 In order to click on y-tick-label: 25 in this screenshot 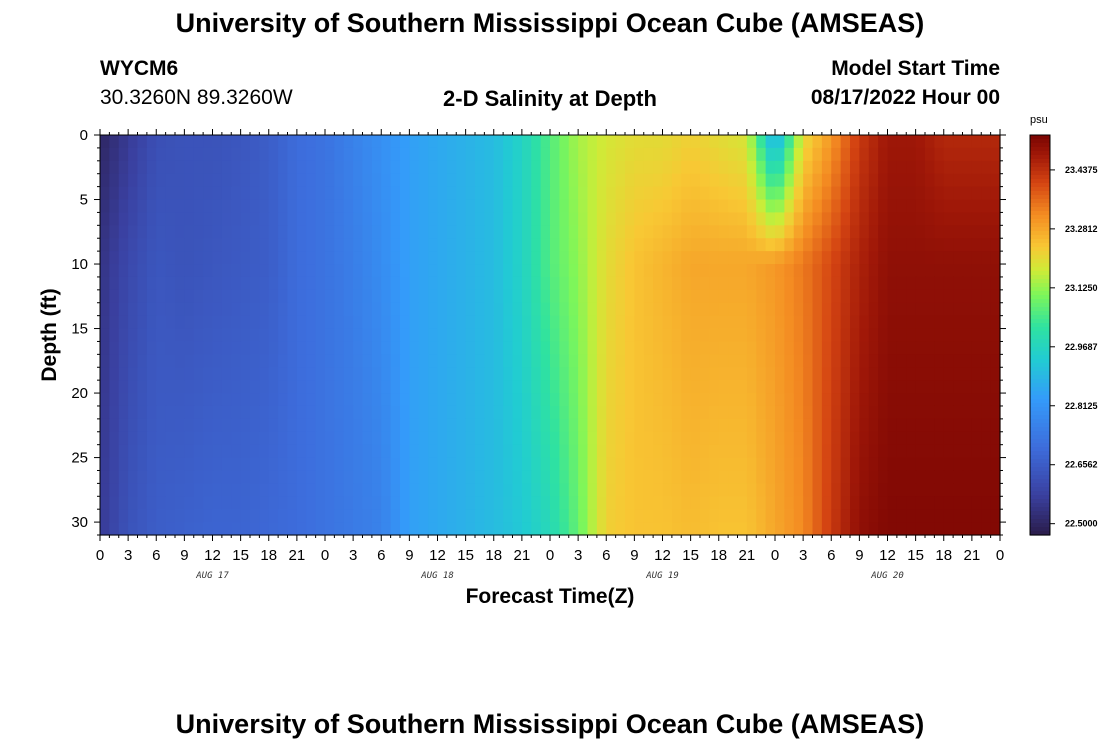, I will do `click(79, 458)`.